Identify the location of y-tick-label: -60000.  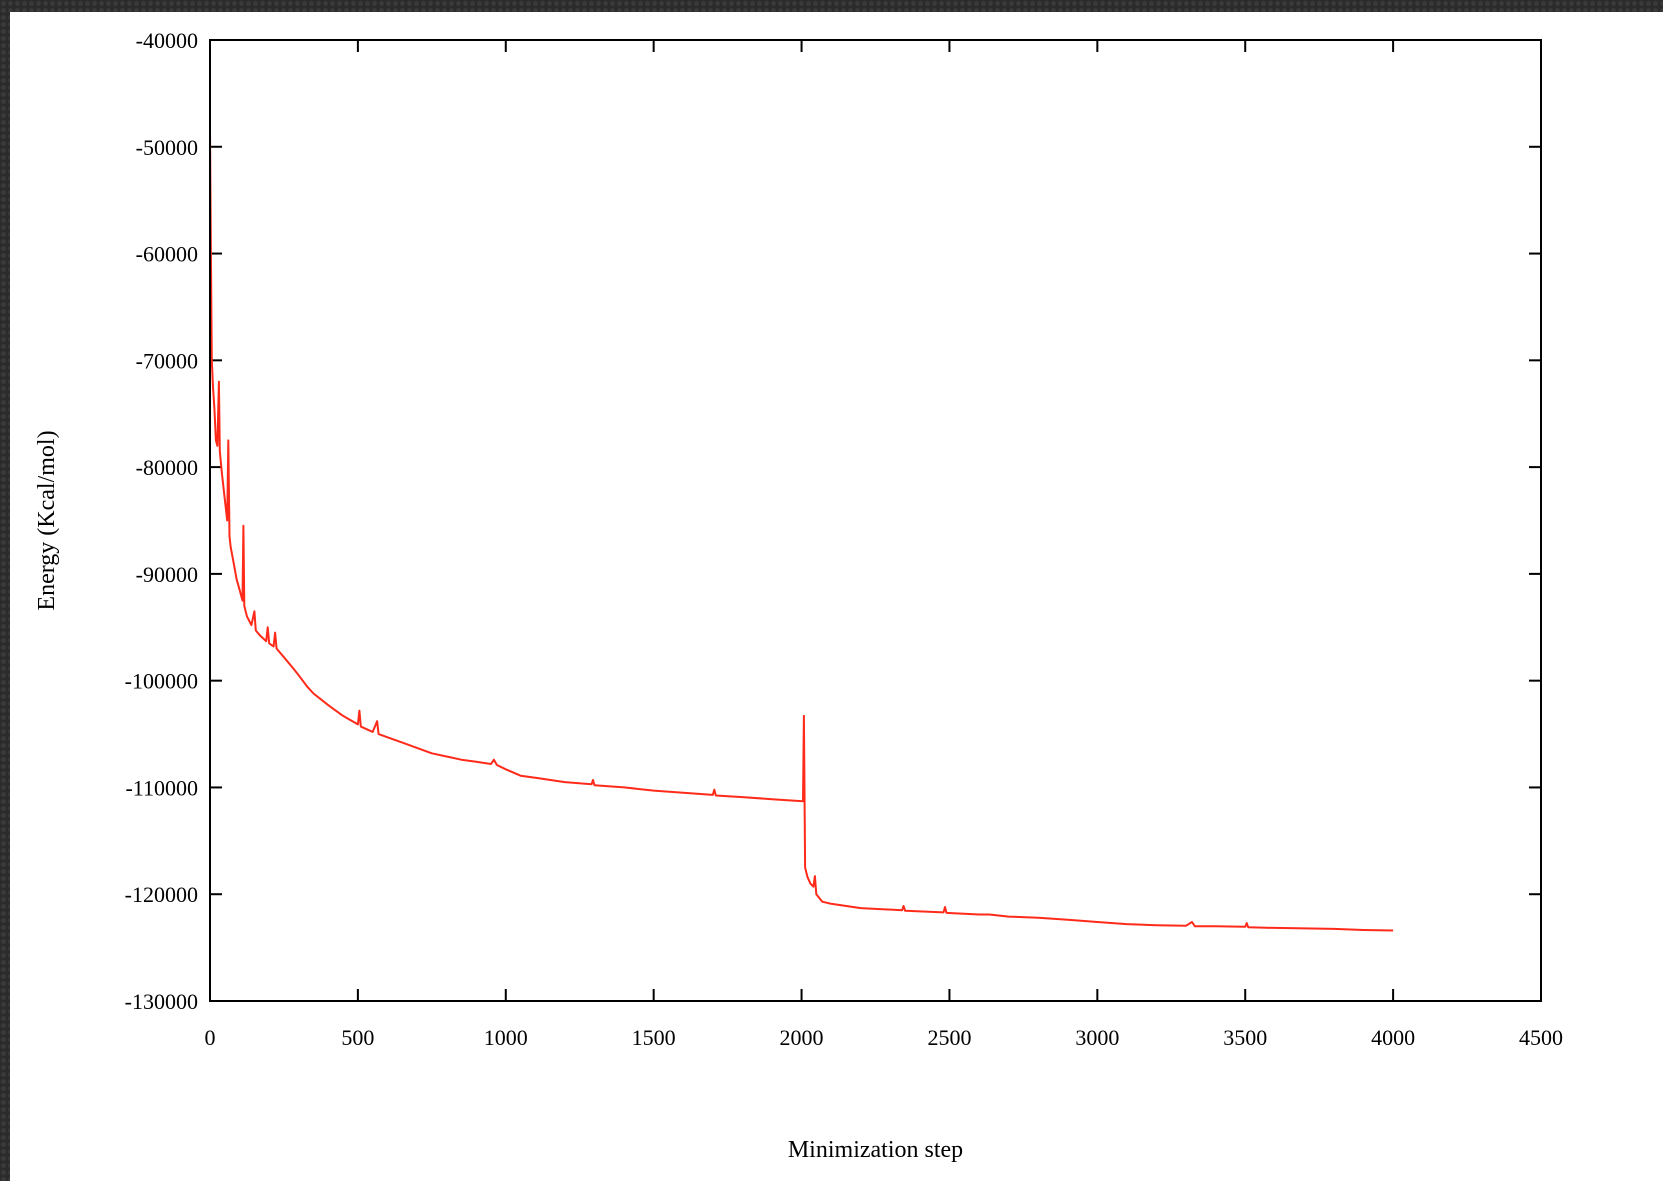
(167, 254).